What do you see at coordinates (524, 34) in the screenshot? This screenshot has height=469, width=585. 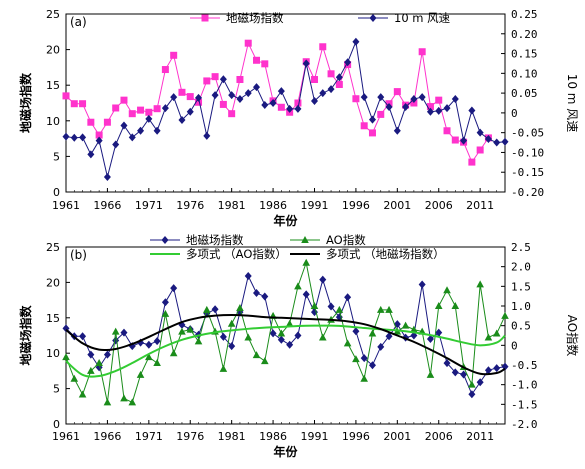 I see `y-right-tick-label: 0.20` at bounding box center [524, 34].